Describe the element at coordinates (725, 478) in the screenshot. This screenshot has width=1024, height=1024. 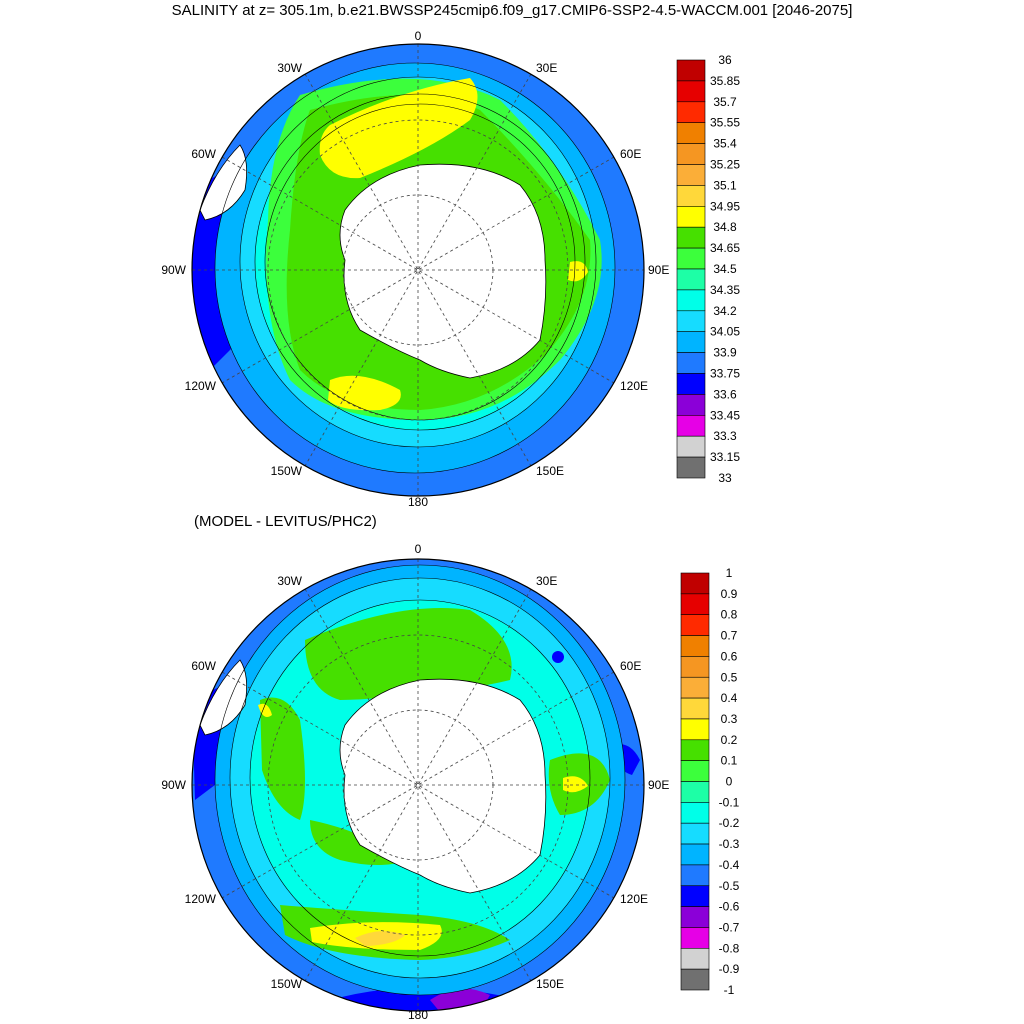
I see `colorbar-label: 33` at that location.